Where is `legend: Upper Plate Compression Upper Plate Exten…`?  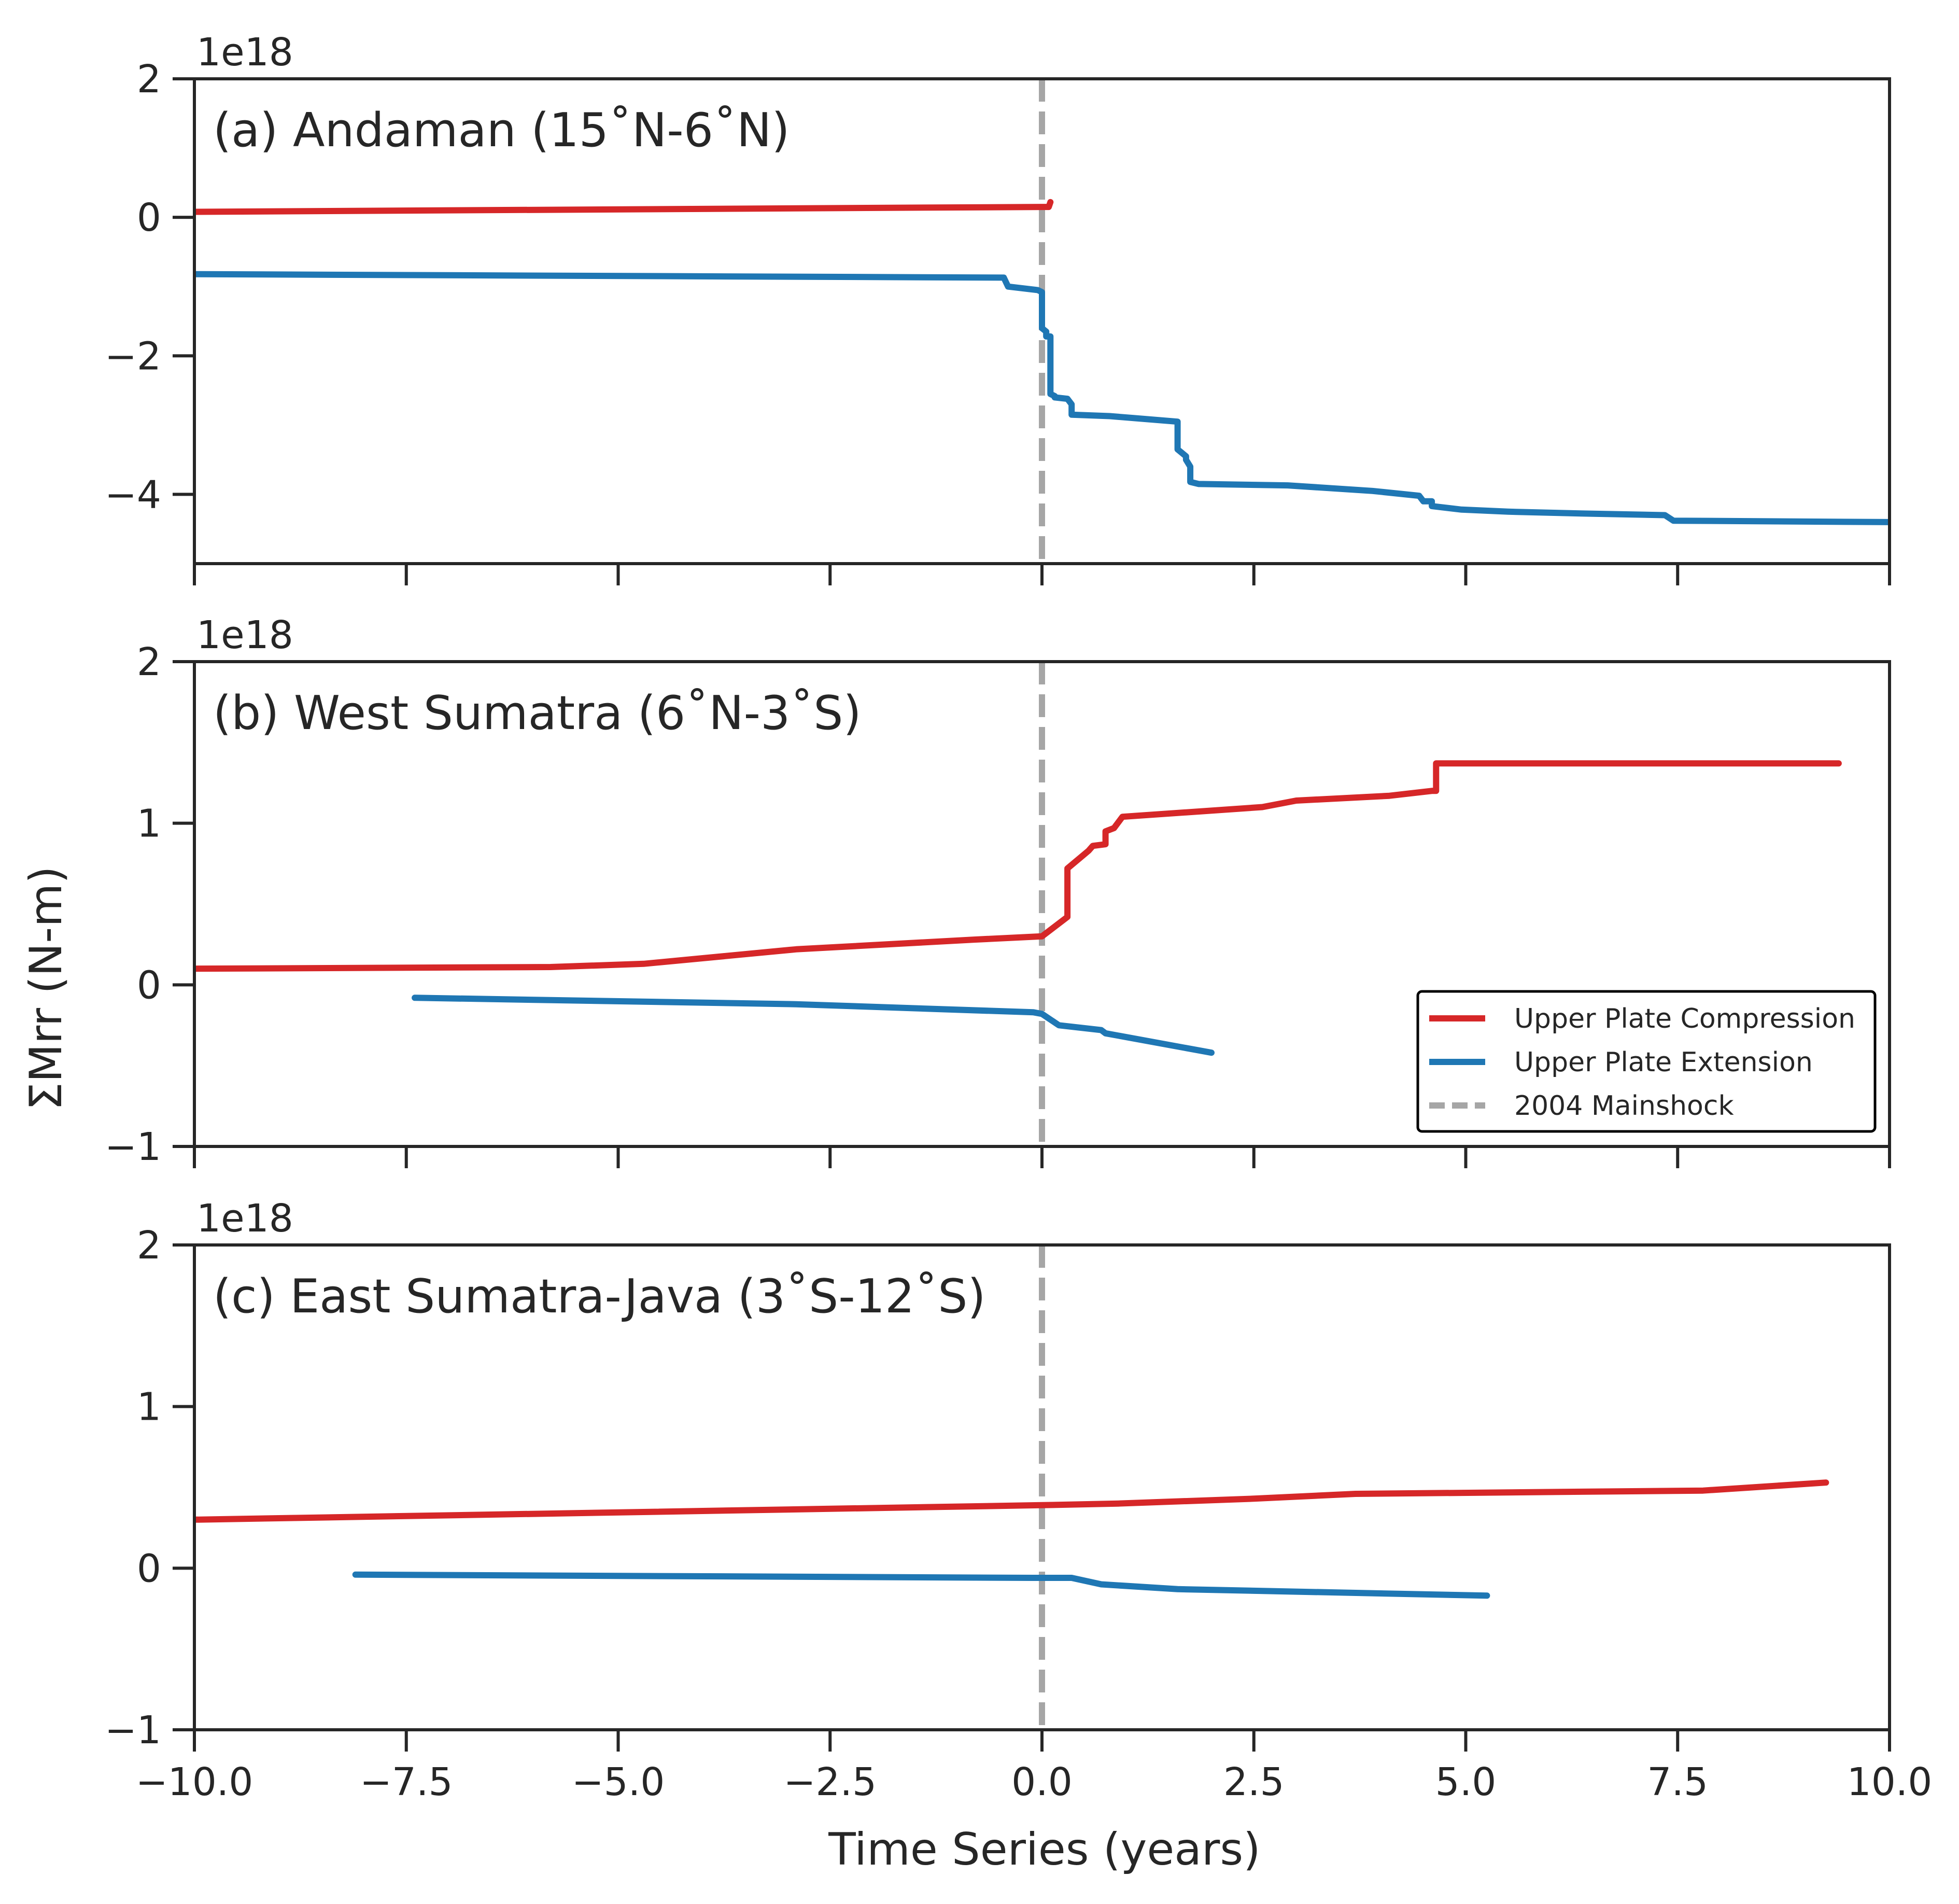 legend: Upper Plate Compression Upper Plate Exten… is located at coordinates (1646, 1061).